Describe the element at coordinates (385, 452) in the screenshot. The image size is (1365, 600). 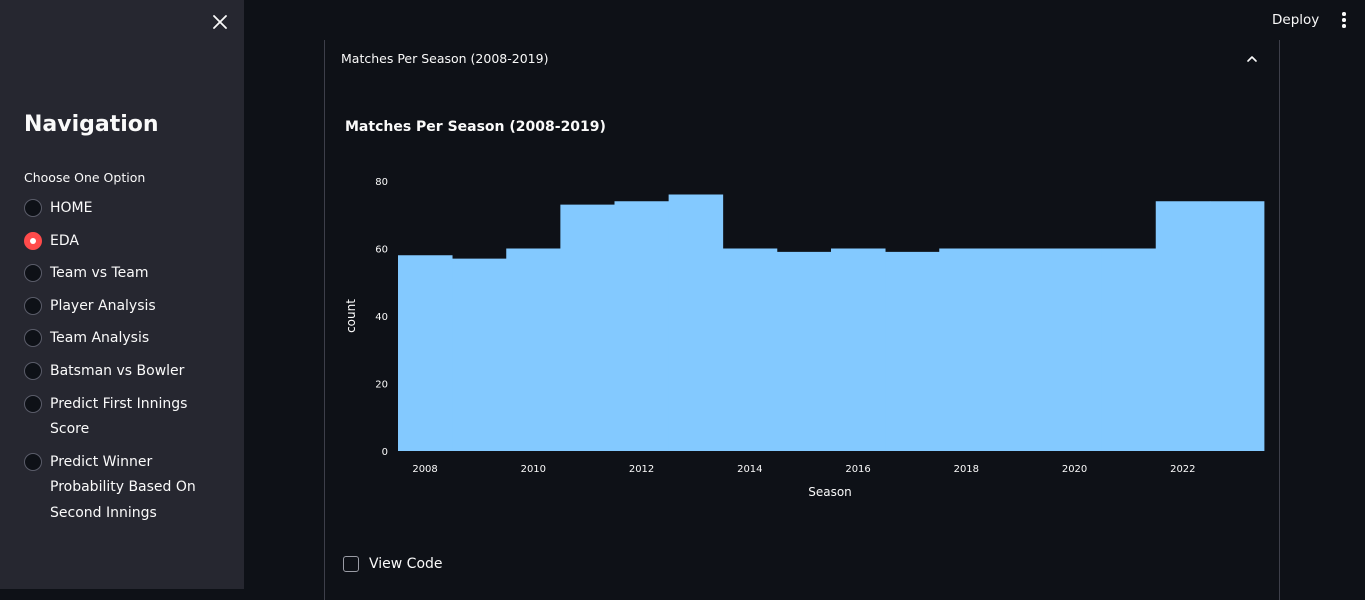
I see `y-tick-label: 0` at that location.